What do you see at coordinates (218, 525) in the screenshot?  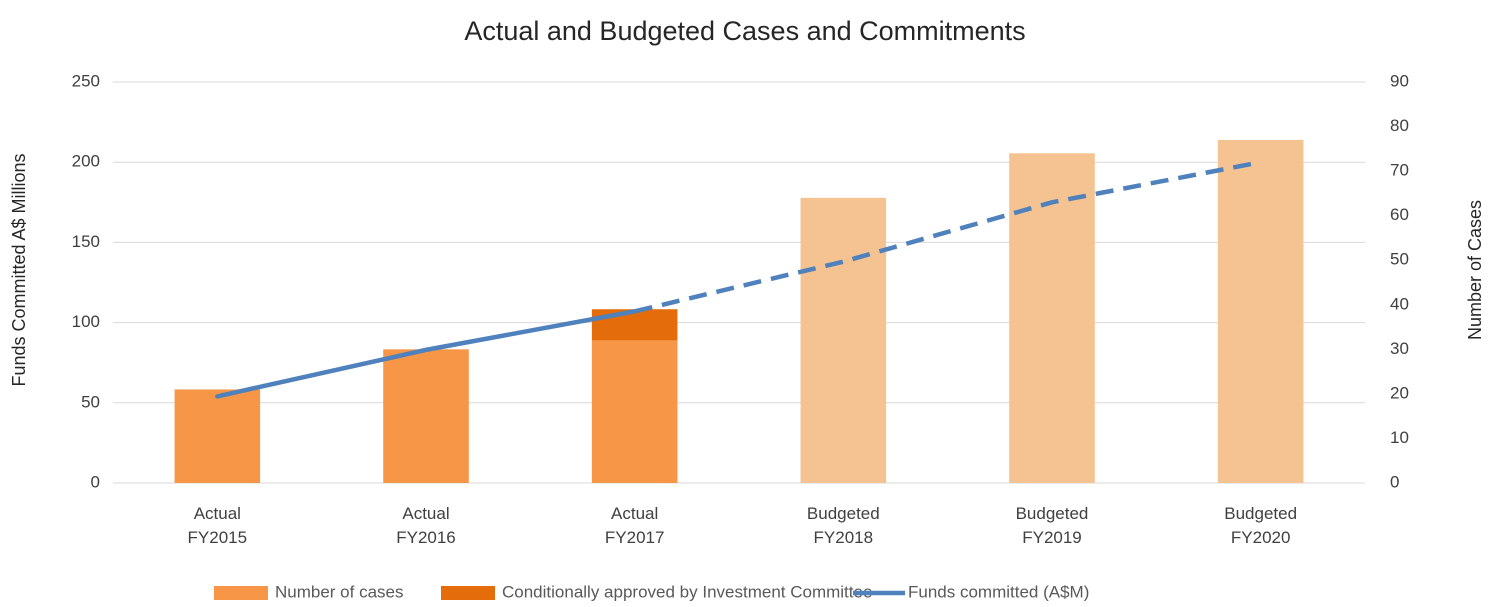 I see `x-tick-label: Actual FY2015` at bounding box center [218, 525].